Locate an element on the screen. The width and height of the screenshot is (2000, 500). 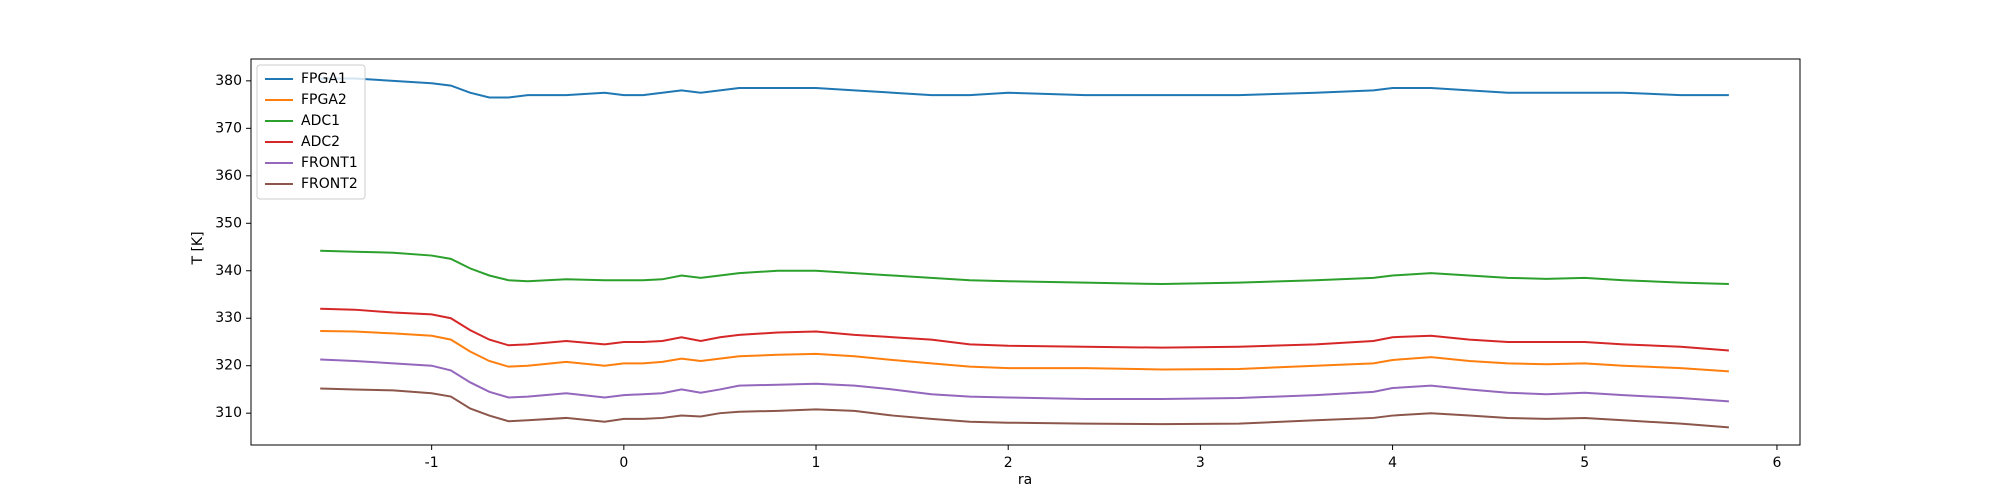
legend-label: ADC2 is located at coordinates (320, 142).